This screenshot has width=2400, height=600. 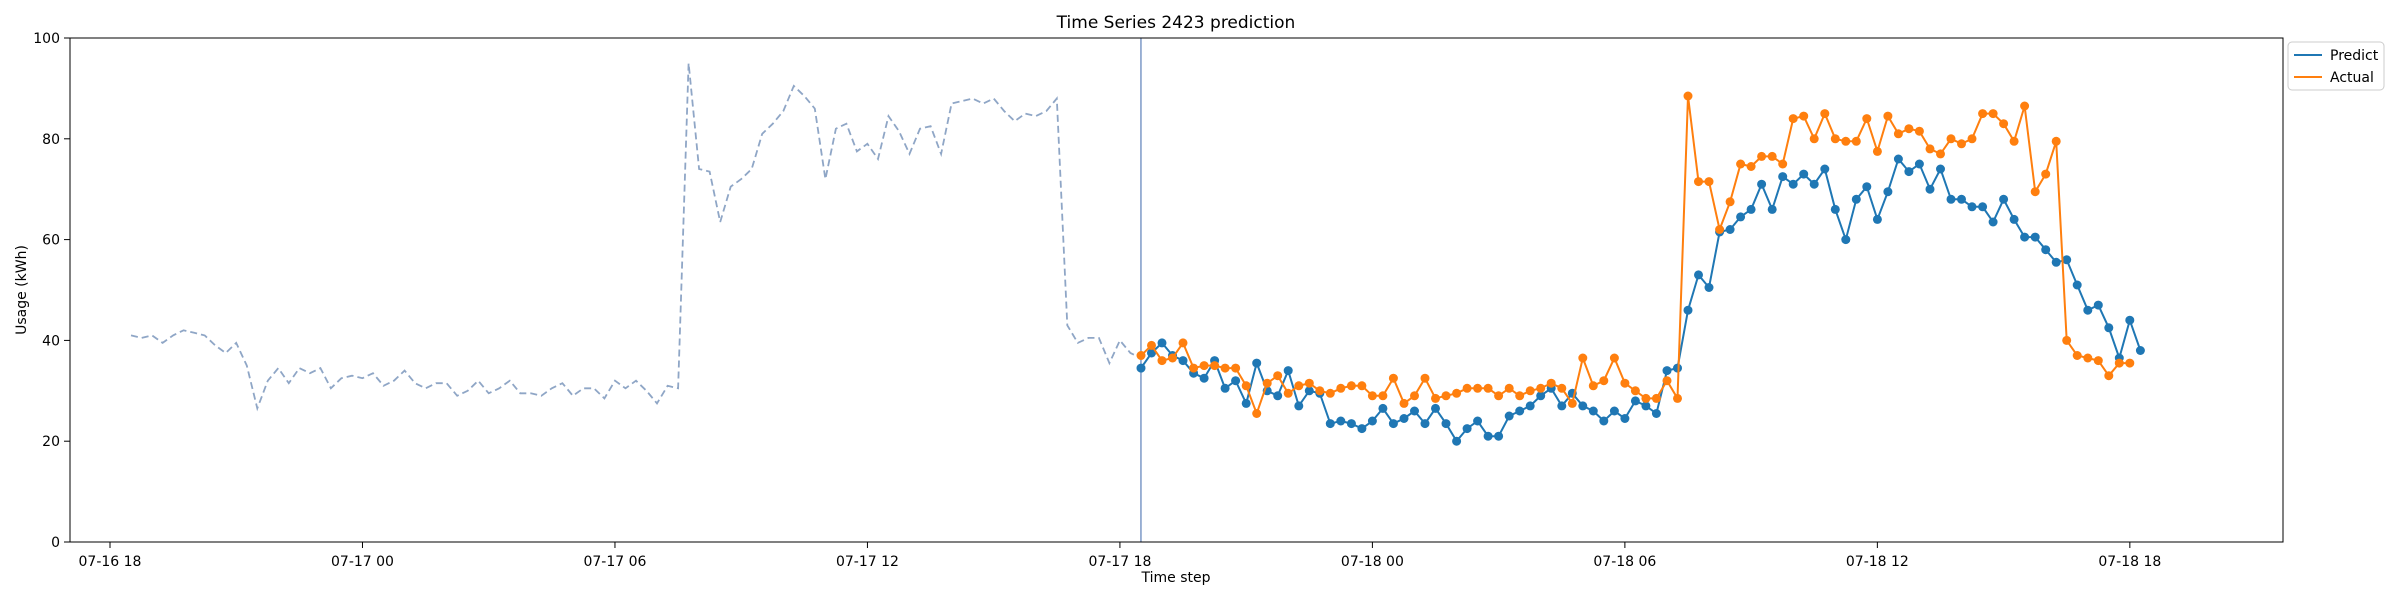 What do you see at coordinates (51, 241) in the screenshot?
I see `y-tick-label: 60` at bounding box center [51, 241].